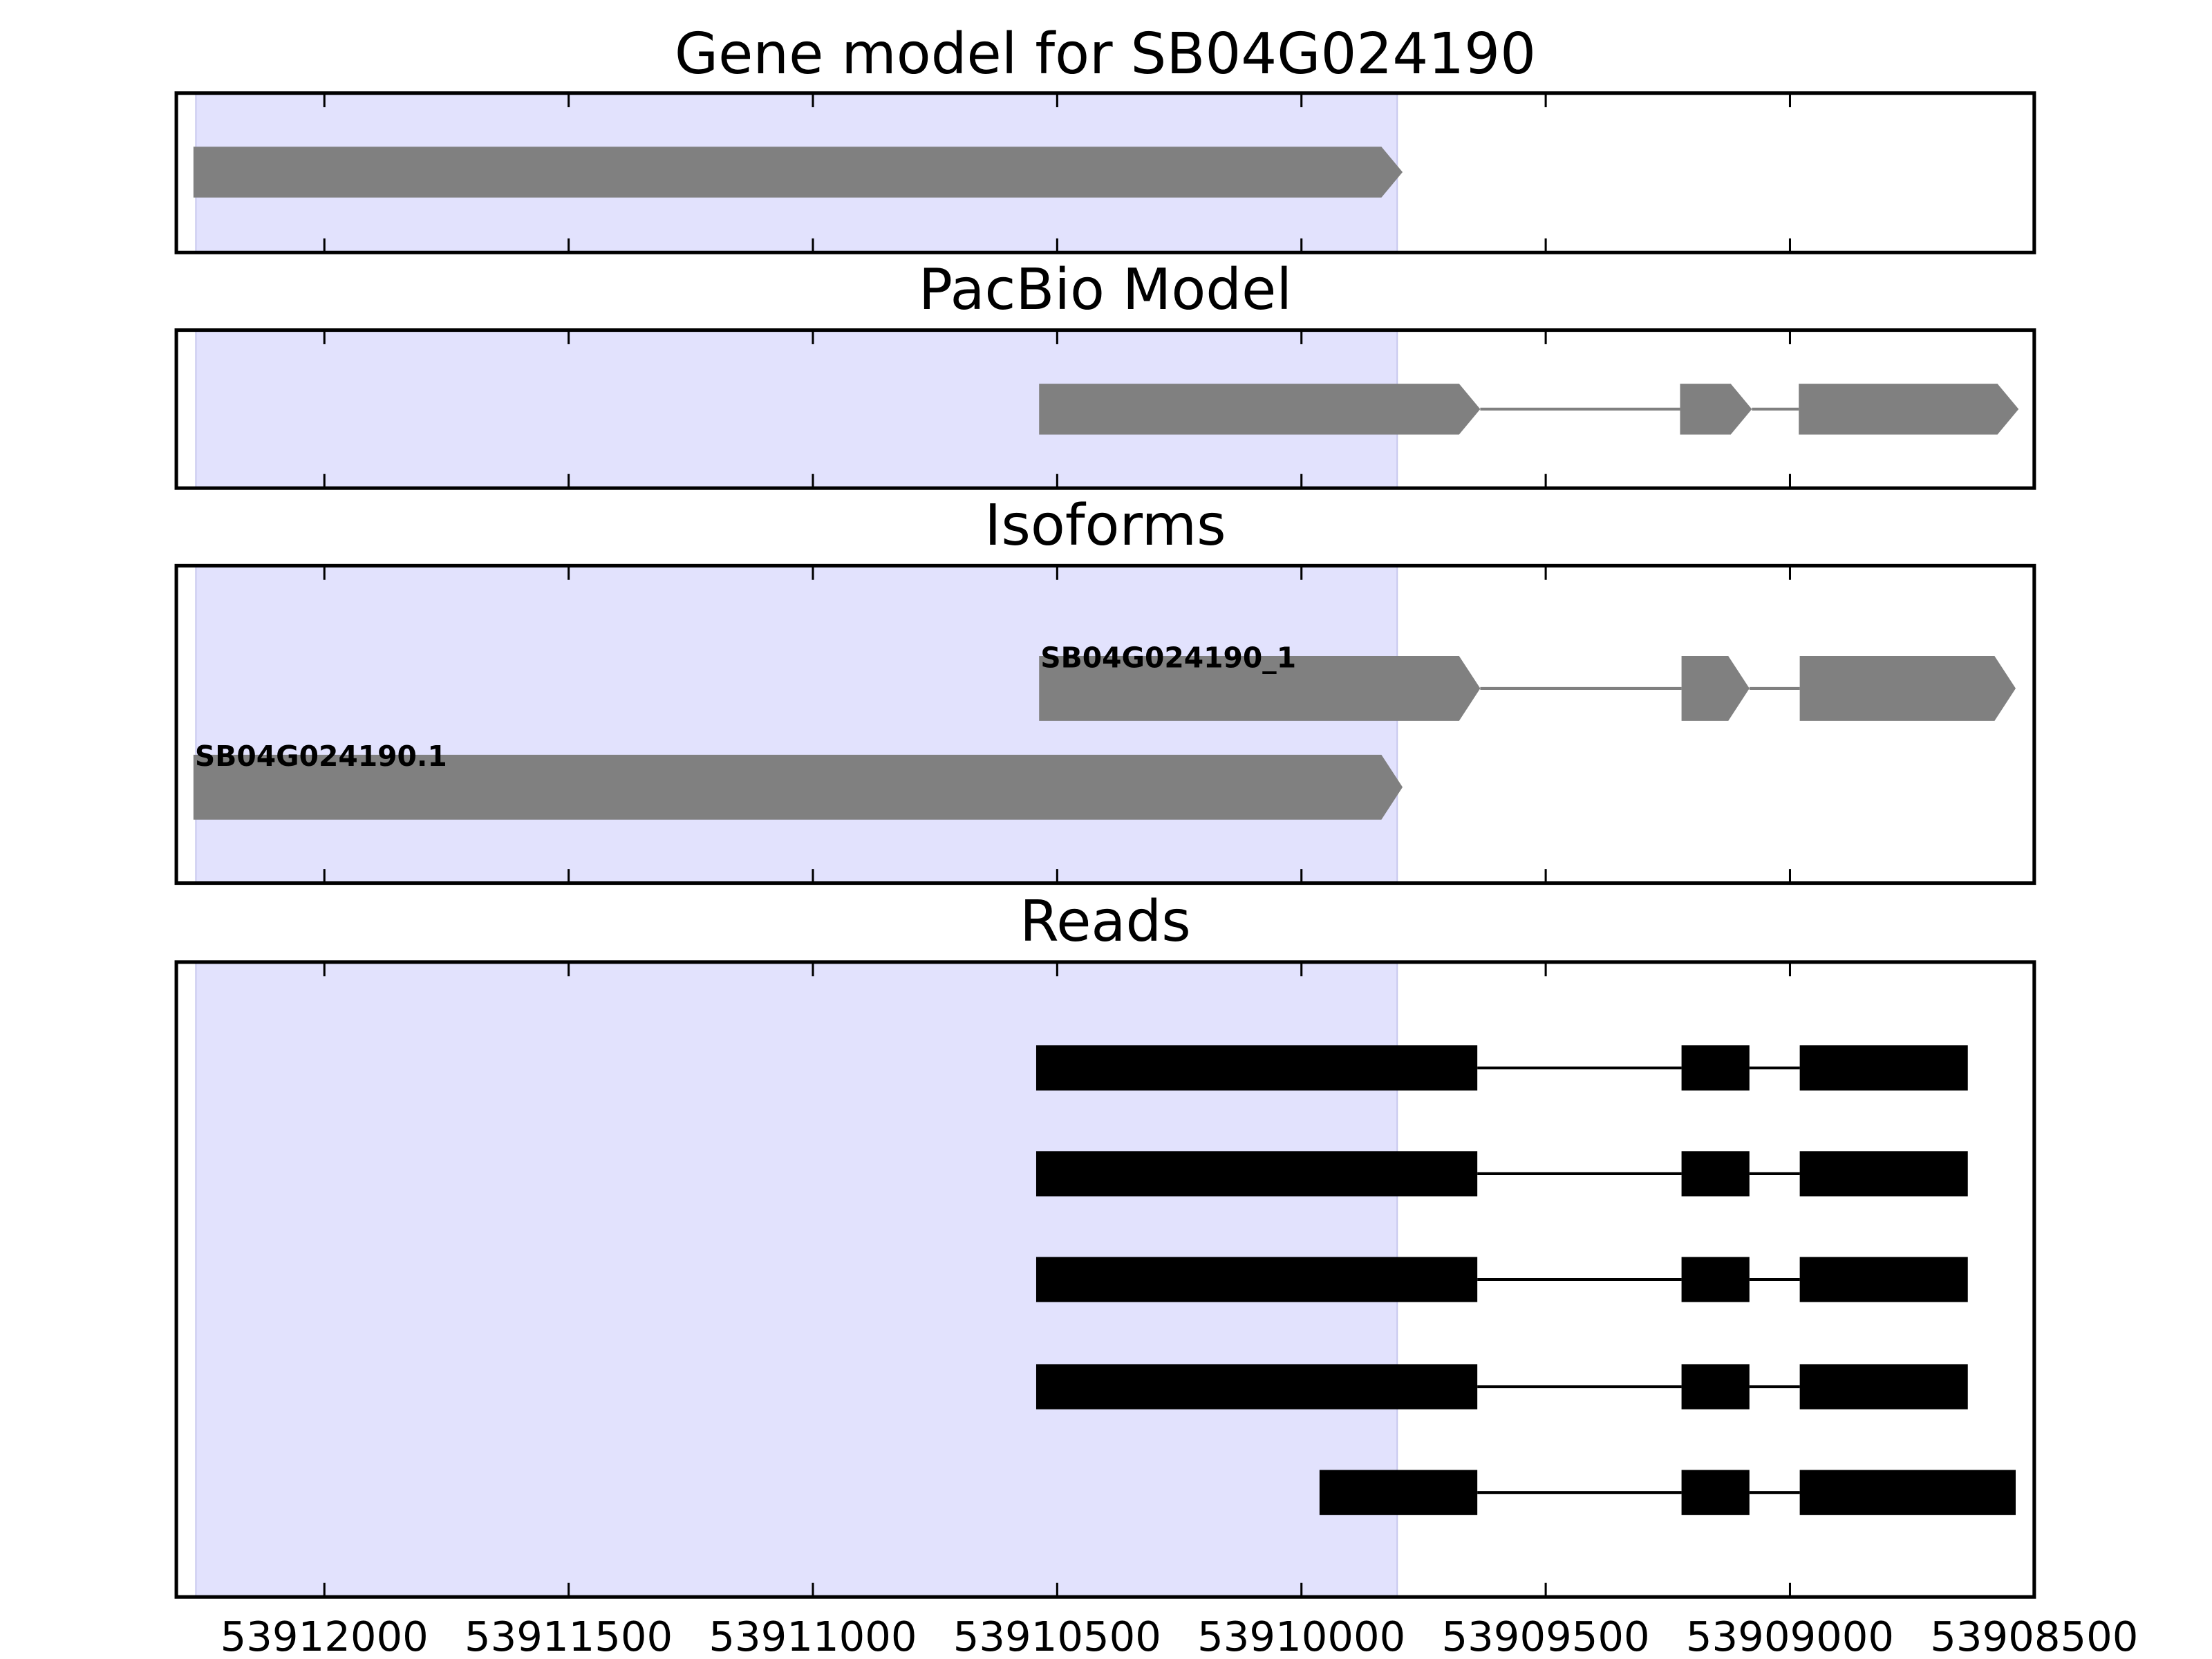 Image resolution: width=2212 pixels, height=1659 pixels. What do you see at coordinates (1057, 1636) in the screenshot?
I see `x-tick-label: 53910500` at bounding box center [1057, 1636].